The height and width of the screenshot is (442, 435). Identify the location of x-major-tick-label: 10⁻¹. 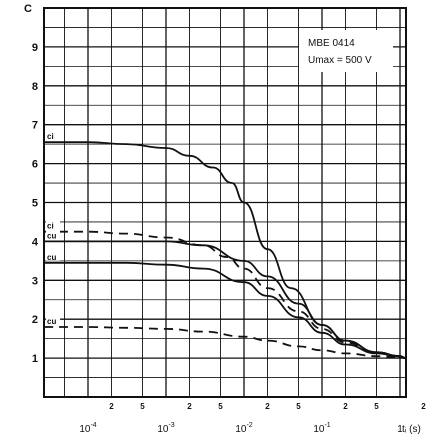
(321, 428).